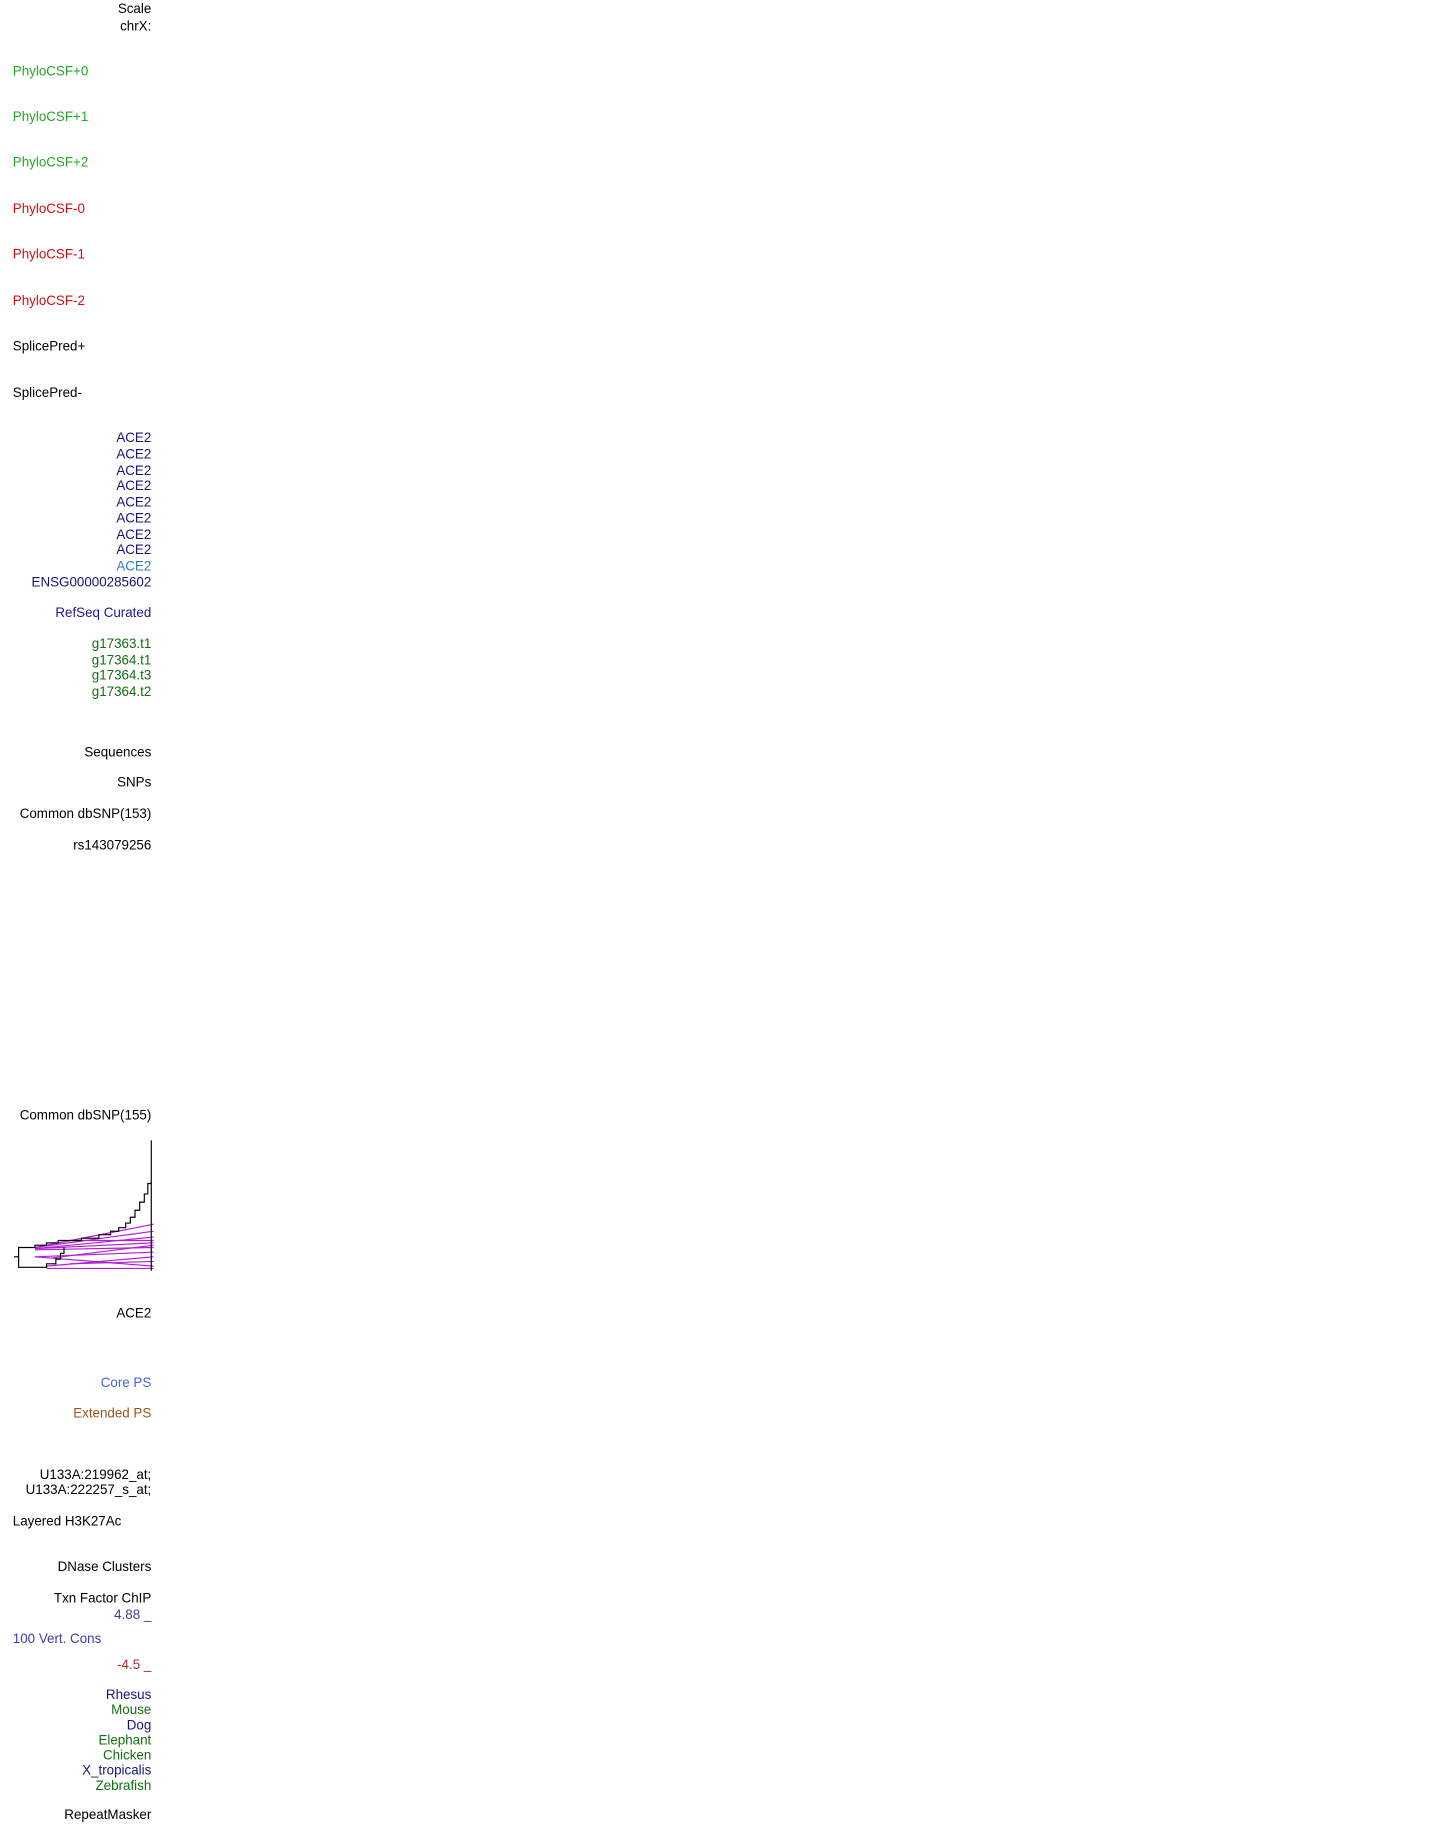 The image size is (1443, 1829). Describe the element at coordinates (96, 1474) in the screenshot. I see `track-label: U133A:219962_at;` at that location.